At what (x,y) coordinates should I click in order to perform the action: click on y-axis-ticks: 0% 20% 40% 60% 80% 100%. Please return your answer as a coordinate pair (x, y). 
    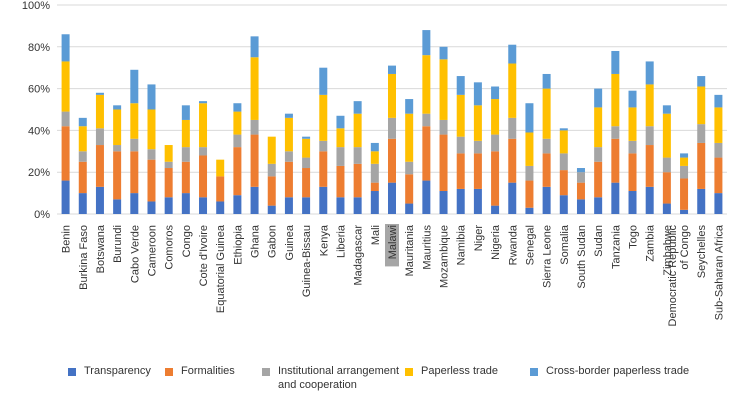
    Looking at the image, I should click on (36, 110).